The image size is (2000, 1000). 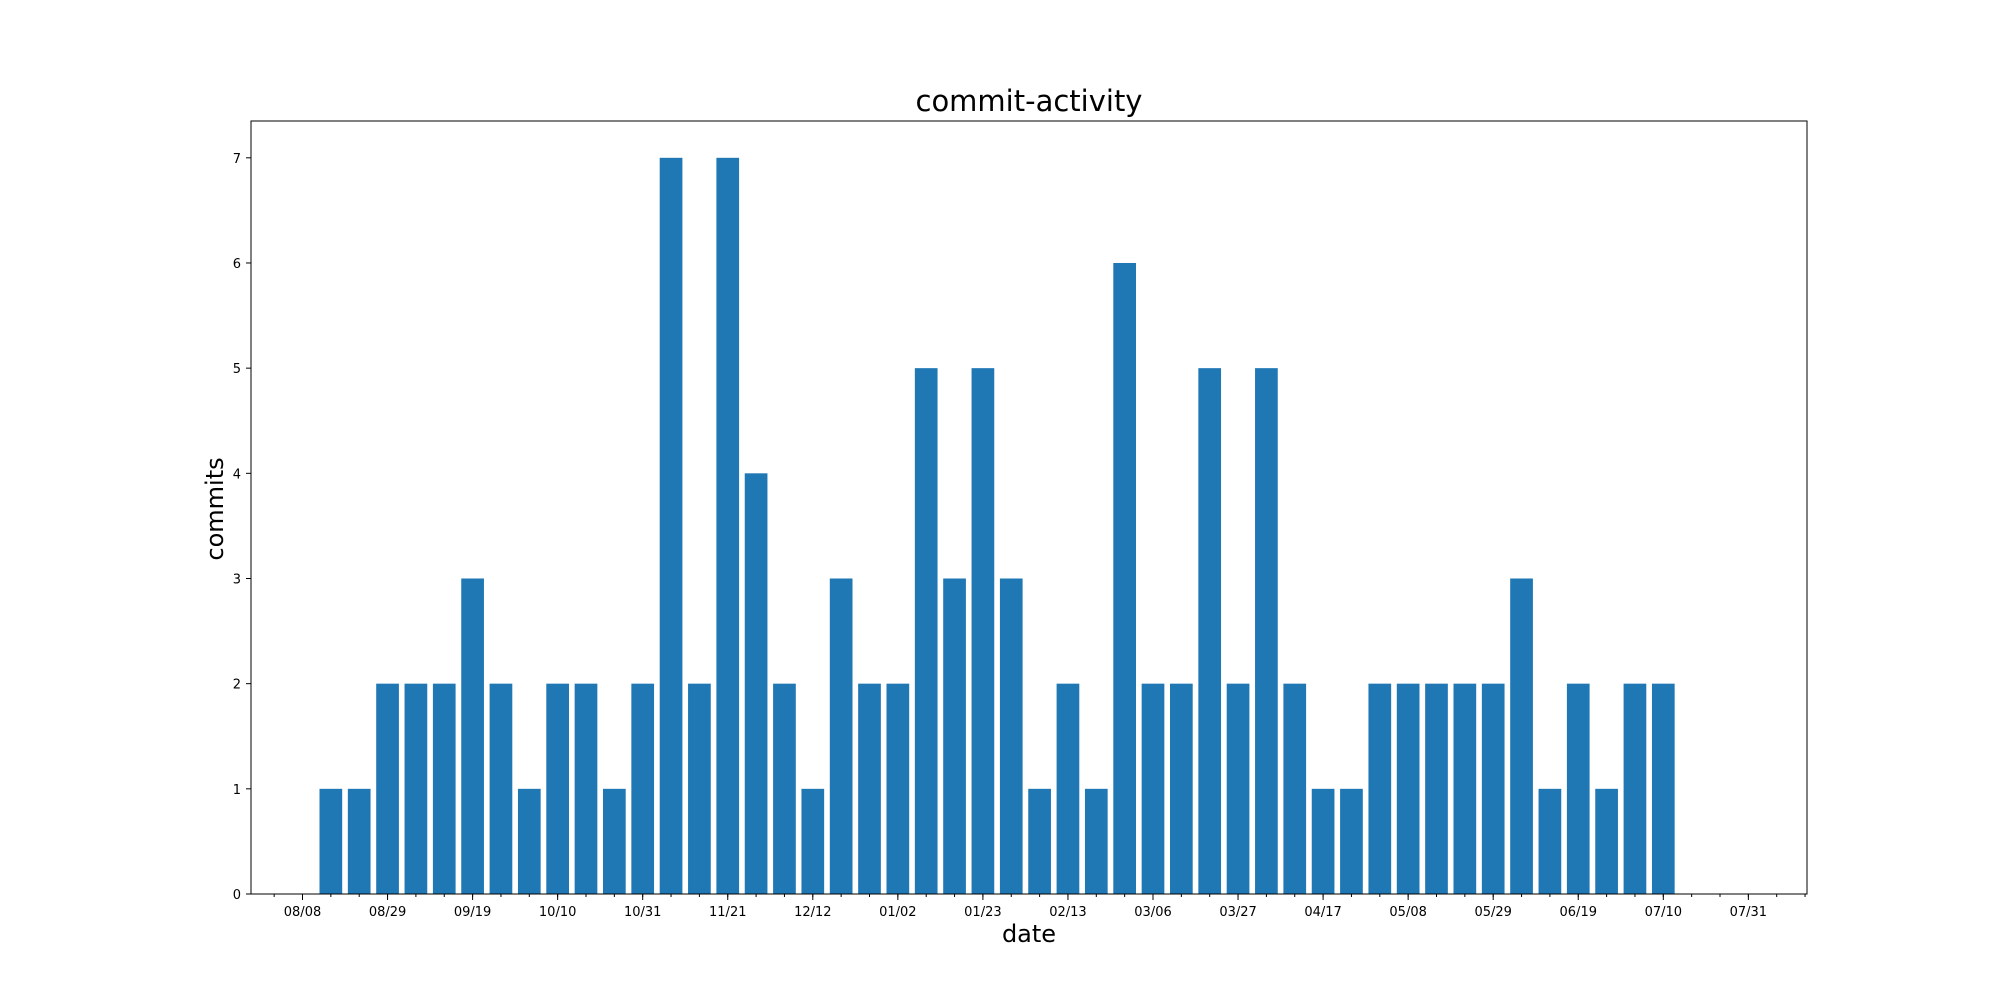 What do you see at coordinates (215, 508) in the screenshot?
I see `y-axis-title: commits` at bounding box center [215, 508].